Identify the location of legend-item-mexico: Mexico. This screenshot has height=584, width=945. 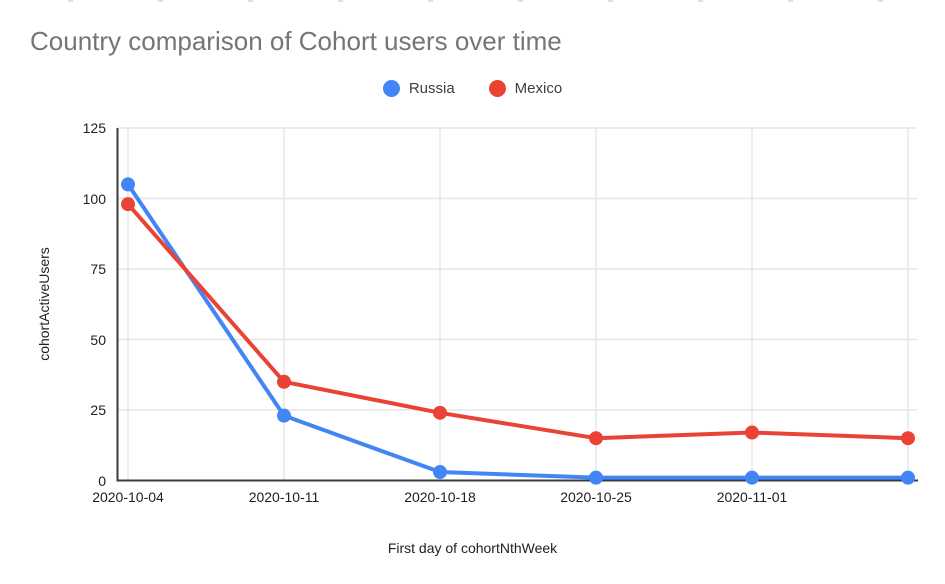
(525, 88).